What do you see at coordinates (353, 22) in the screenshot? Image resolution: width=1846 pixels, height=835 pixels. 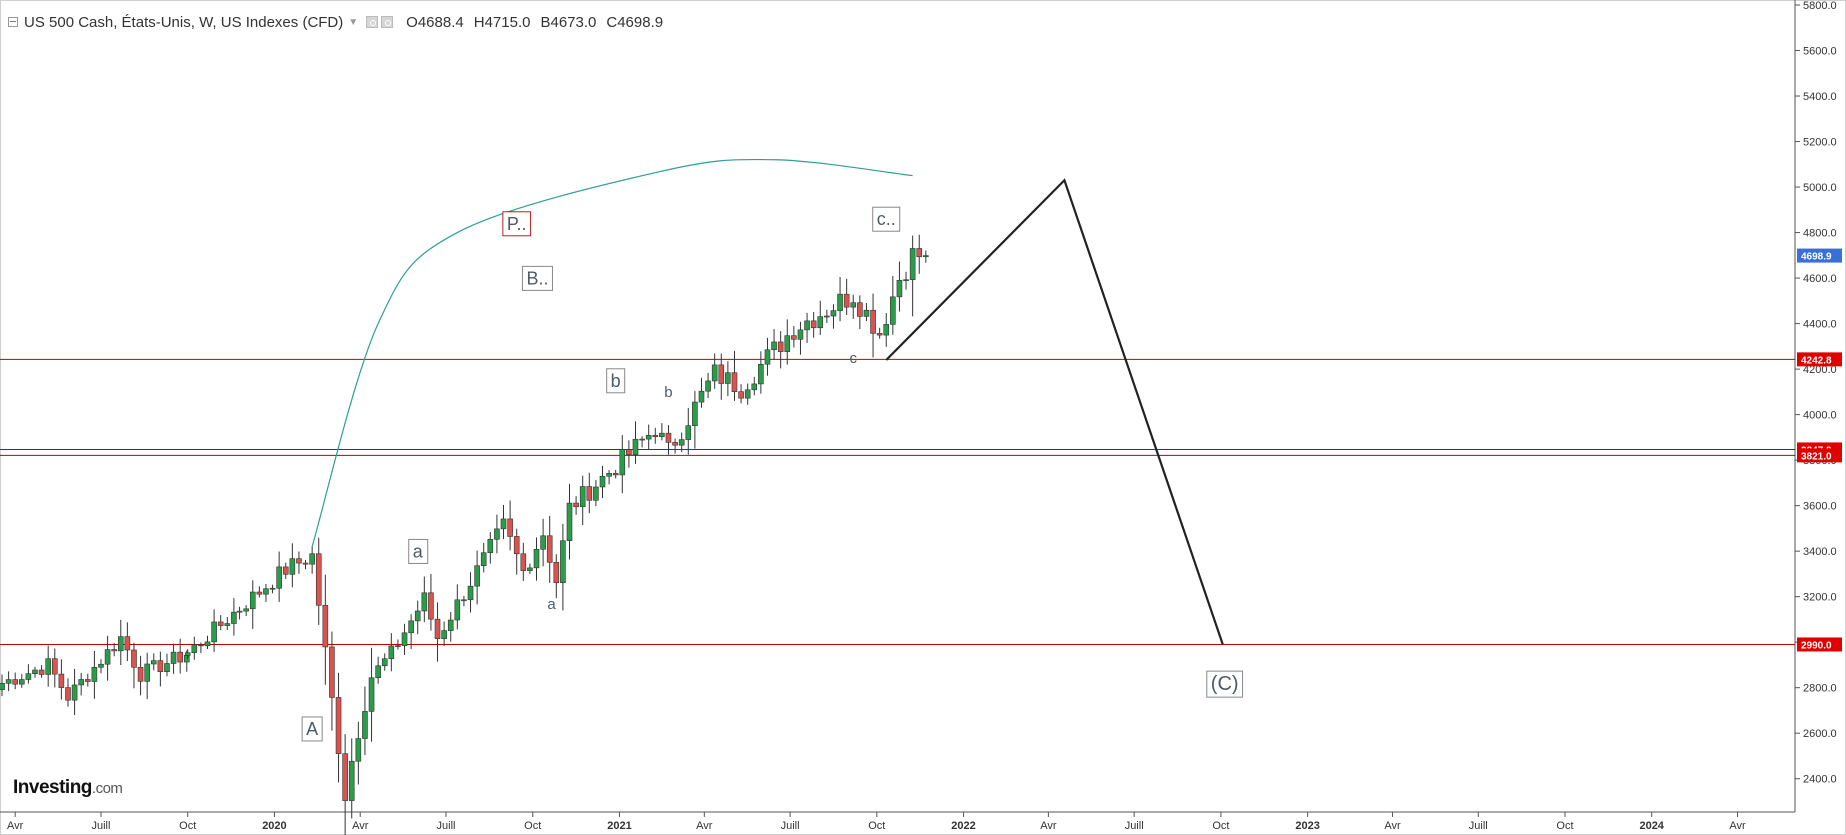 I see `chevron-down-icon: ▼` at bounding box center [353, 22].